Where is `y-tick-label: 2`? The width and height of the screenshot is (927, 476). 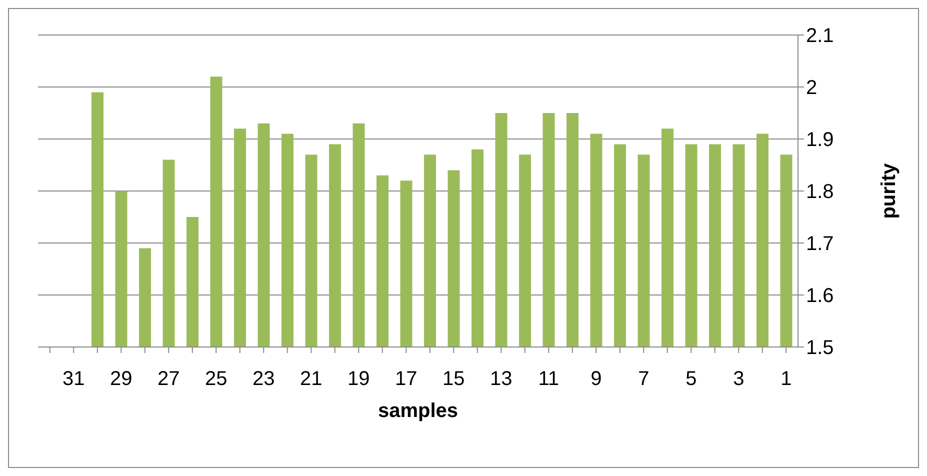
y-tick-label: 2 is located at coordinates (812, 88).